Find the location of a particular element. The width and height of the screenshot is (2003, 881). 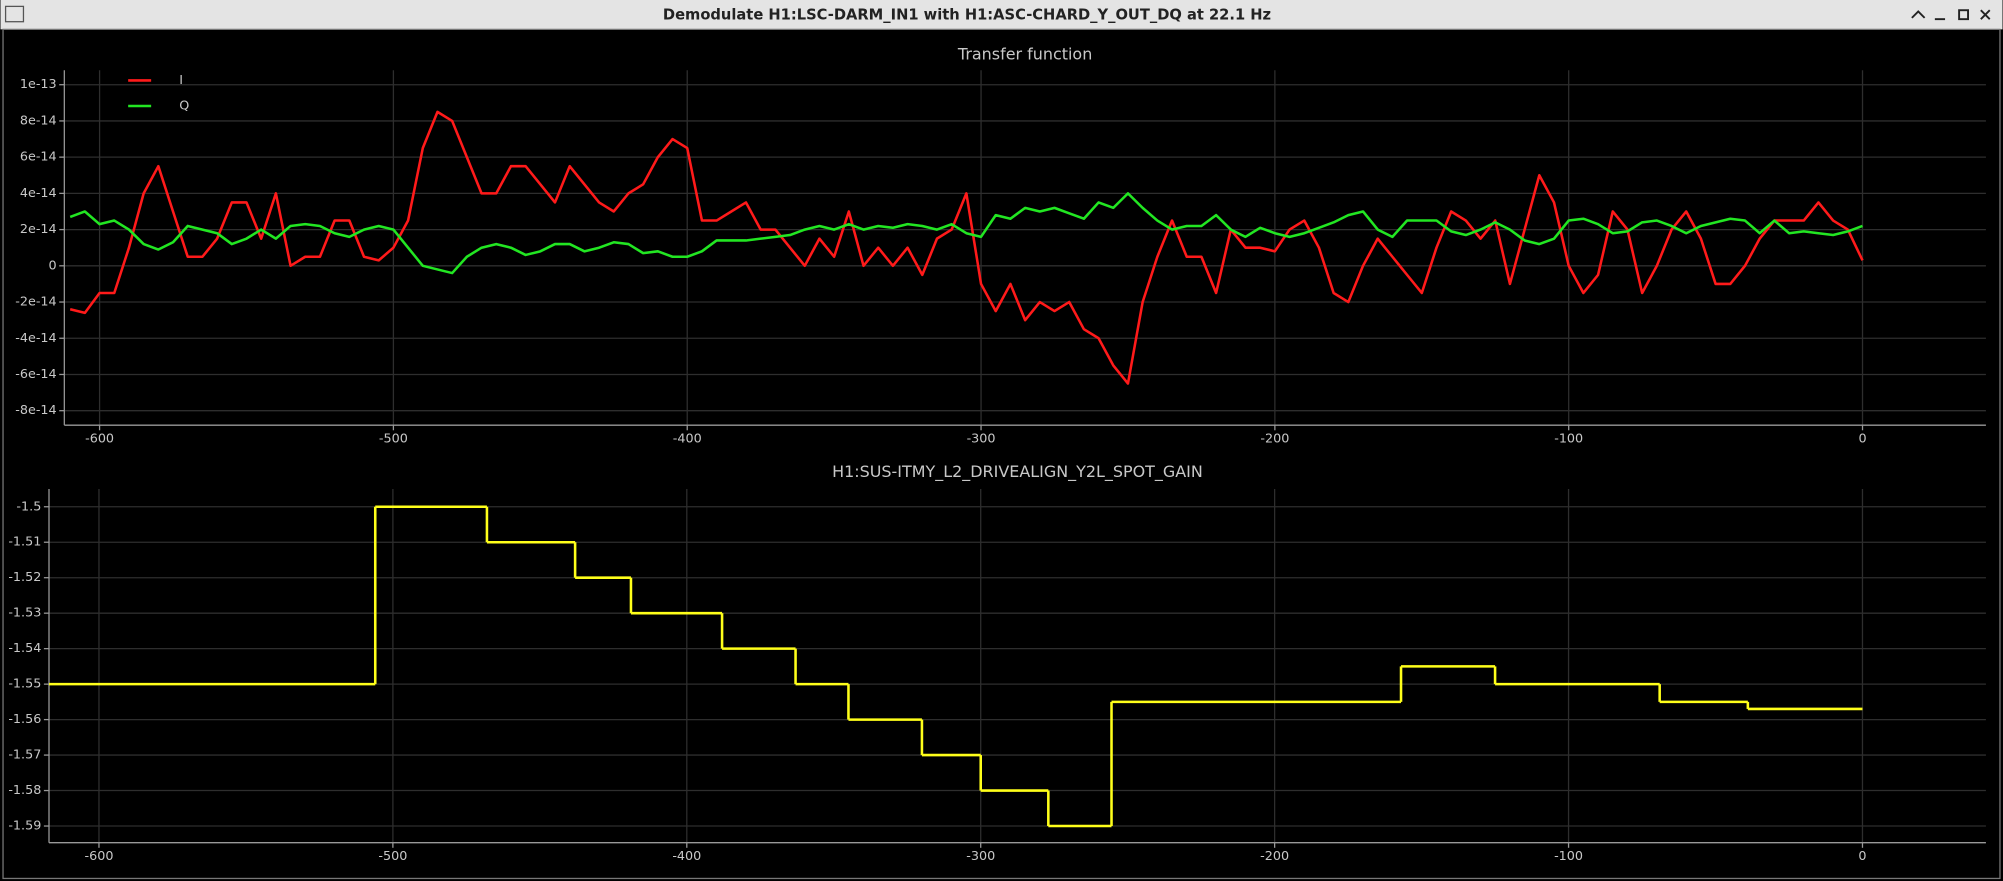

y-tick-label: -1.57 is located at coordinates (24, 755).